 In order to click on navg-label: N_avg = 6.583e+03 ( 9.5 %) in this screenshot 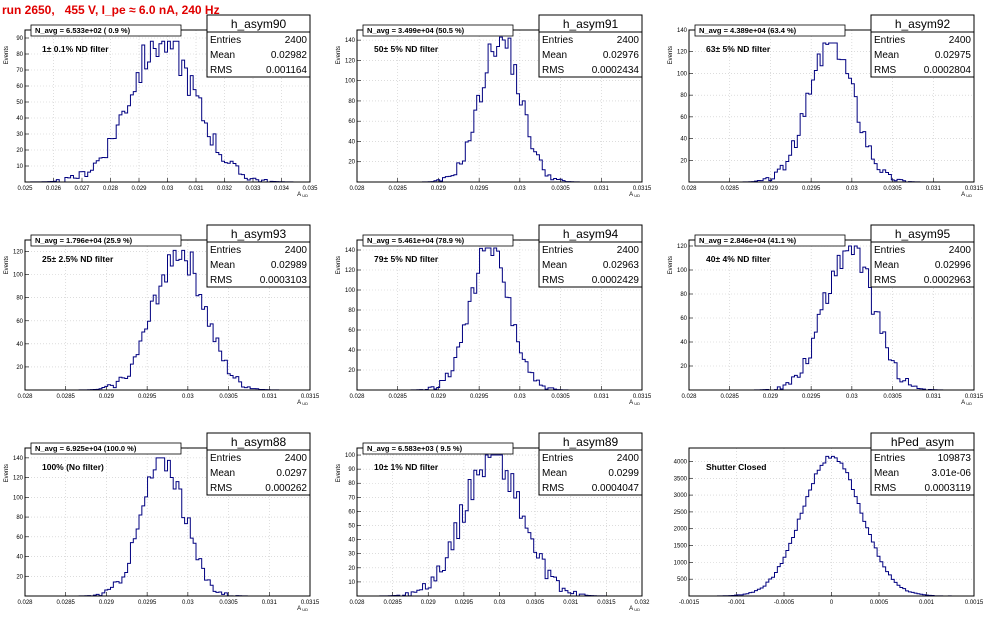, I will do `click(415, 448)`.